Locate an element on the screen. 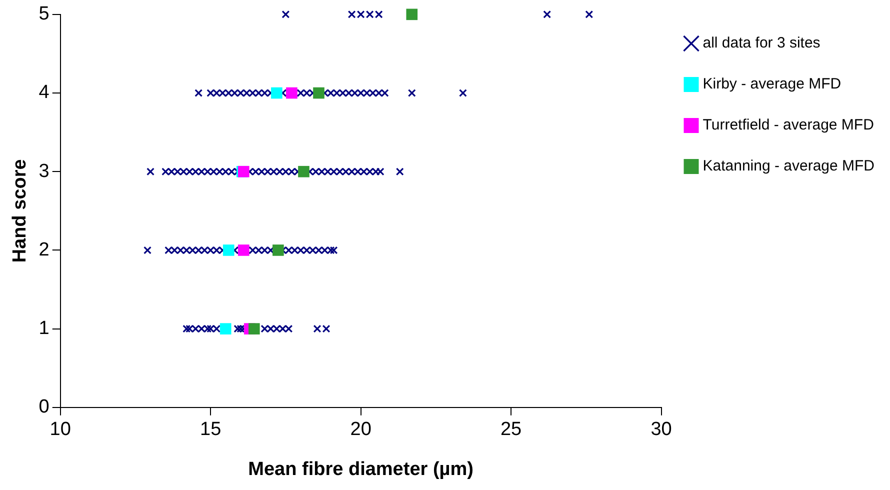 The width and height of the screenshot is (890, 490). x-tick-label: 15 is located at coordinates (211, 429).